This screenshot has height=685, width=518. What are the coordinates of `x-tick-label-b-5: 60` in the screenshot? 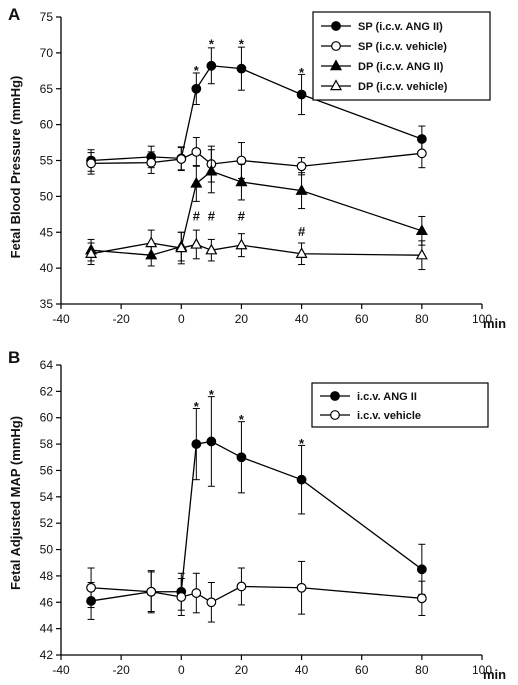 It's located at (362, 670).